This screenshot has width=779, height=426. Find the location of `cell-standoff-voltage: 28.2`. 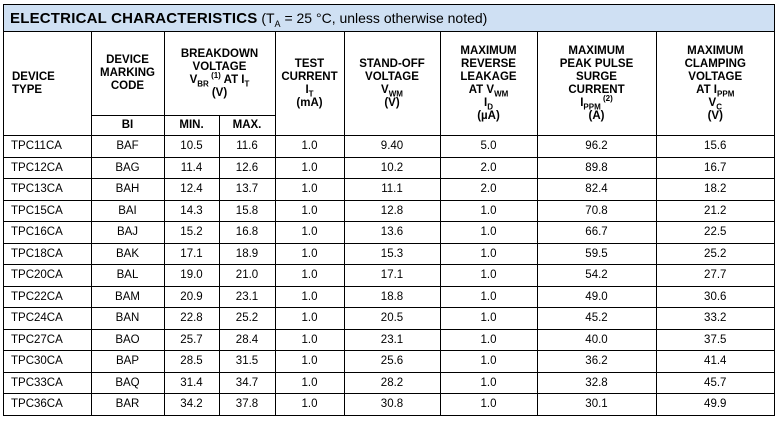

cell-standoff-voltage: 28.2 is located at coordinates (392, 382).